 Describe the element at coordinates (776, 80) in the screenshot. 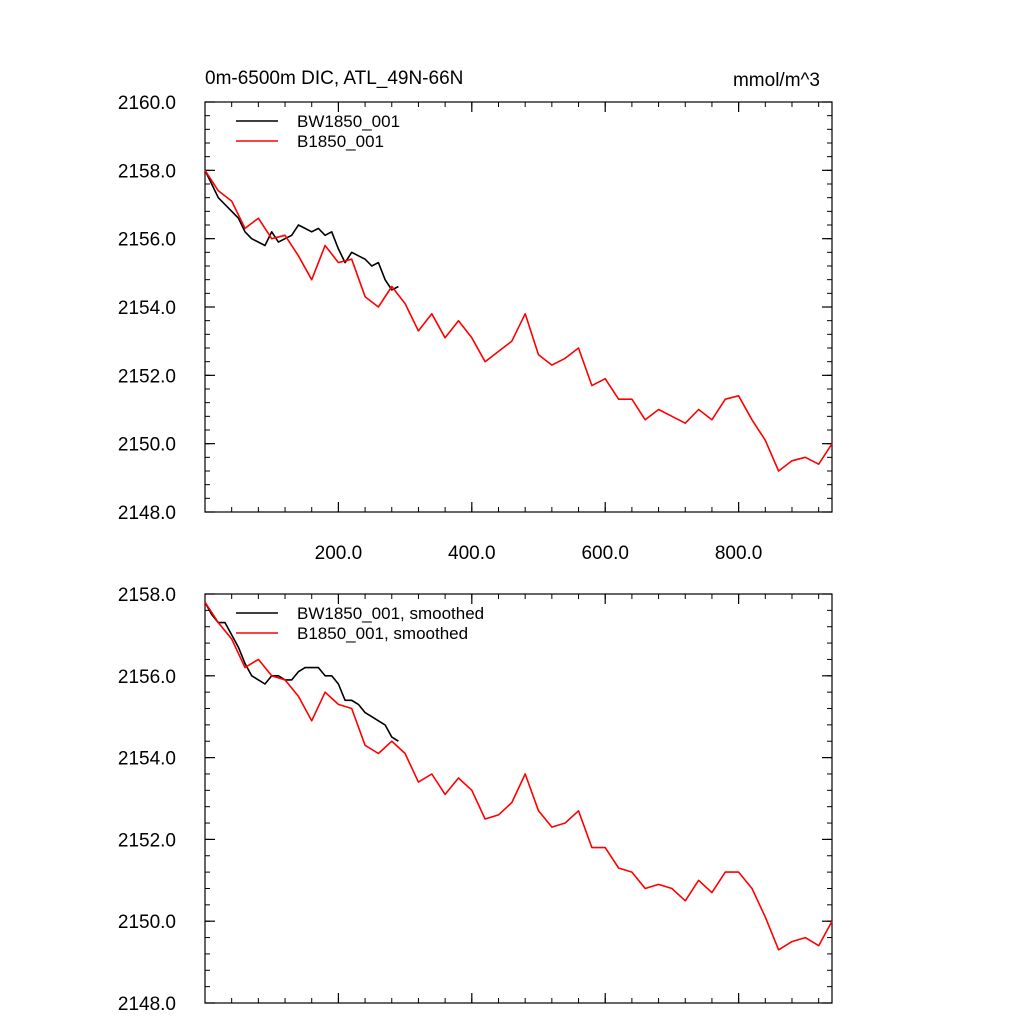

I see `chart-units: mmol/m^3` at that location.